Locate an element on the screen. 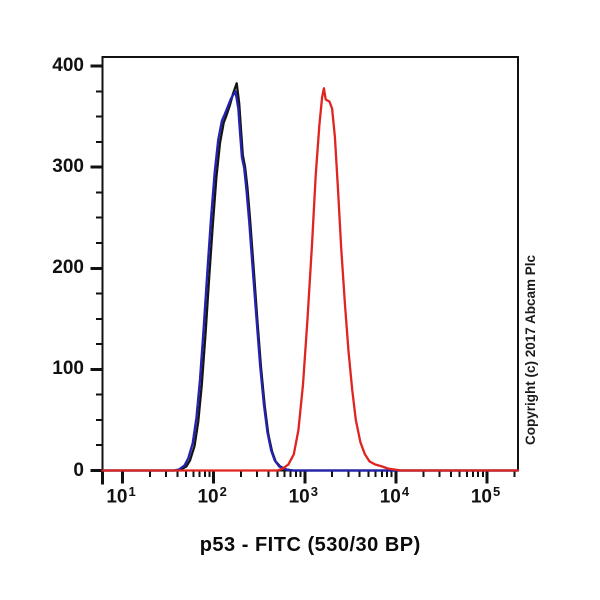  x-tick-label: 103 is located at coordinates (303, 496).